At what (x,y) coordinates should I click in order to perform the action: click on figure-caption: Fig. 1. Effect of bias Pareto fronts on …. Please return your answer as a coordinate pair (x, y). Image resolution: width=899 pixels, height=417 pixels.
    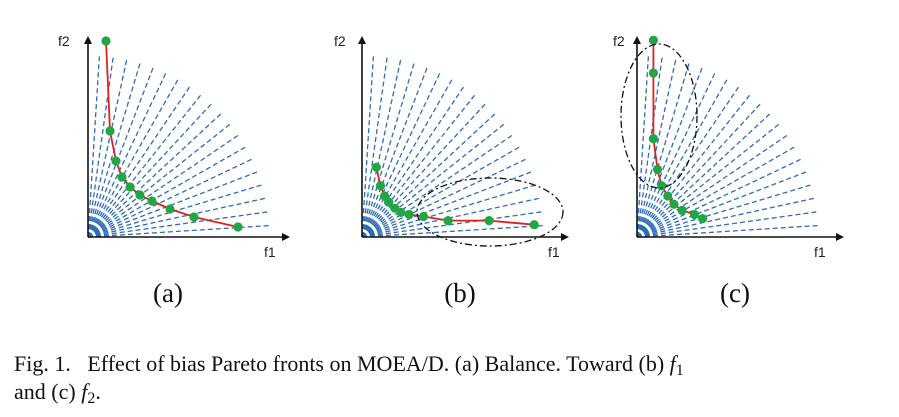
    Looking at the image, I should click on (451, 378).